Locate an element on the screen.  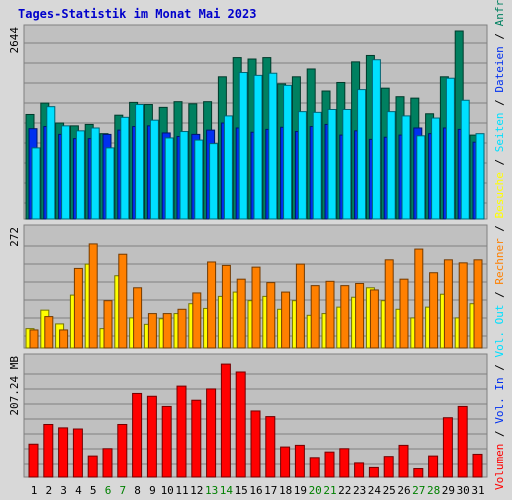
day-label-1: 1 is located at coordinates (34, 490).